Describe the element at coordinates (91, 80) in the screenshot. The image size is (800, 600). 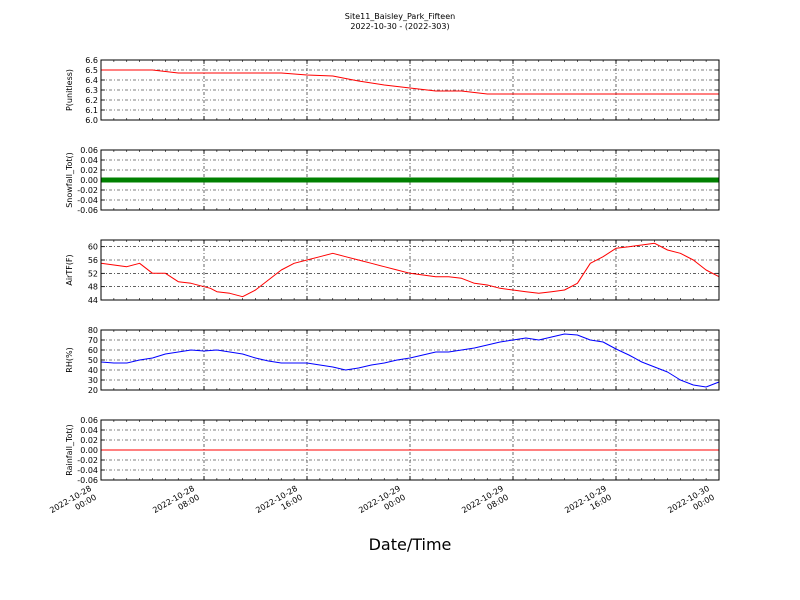
I see `y-tick-label: 6.4` at that location.